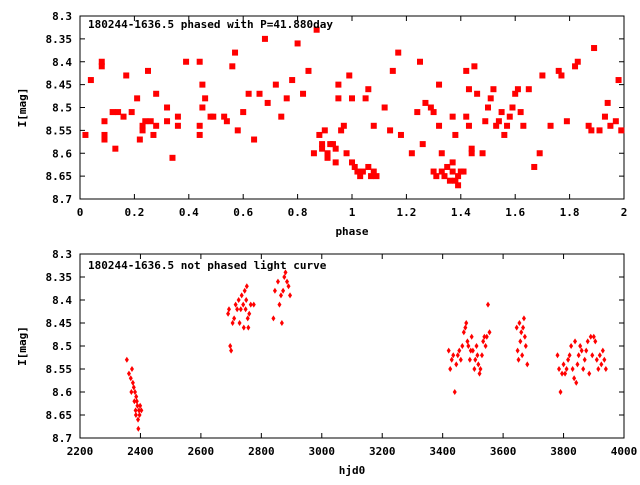 The image size is (640, 485). Describe the element at coordinates (59, 39) in the screenshot. I see `y-tick-label: 8.35` at that location.